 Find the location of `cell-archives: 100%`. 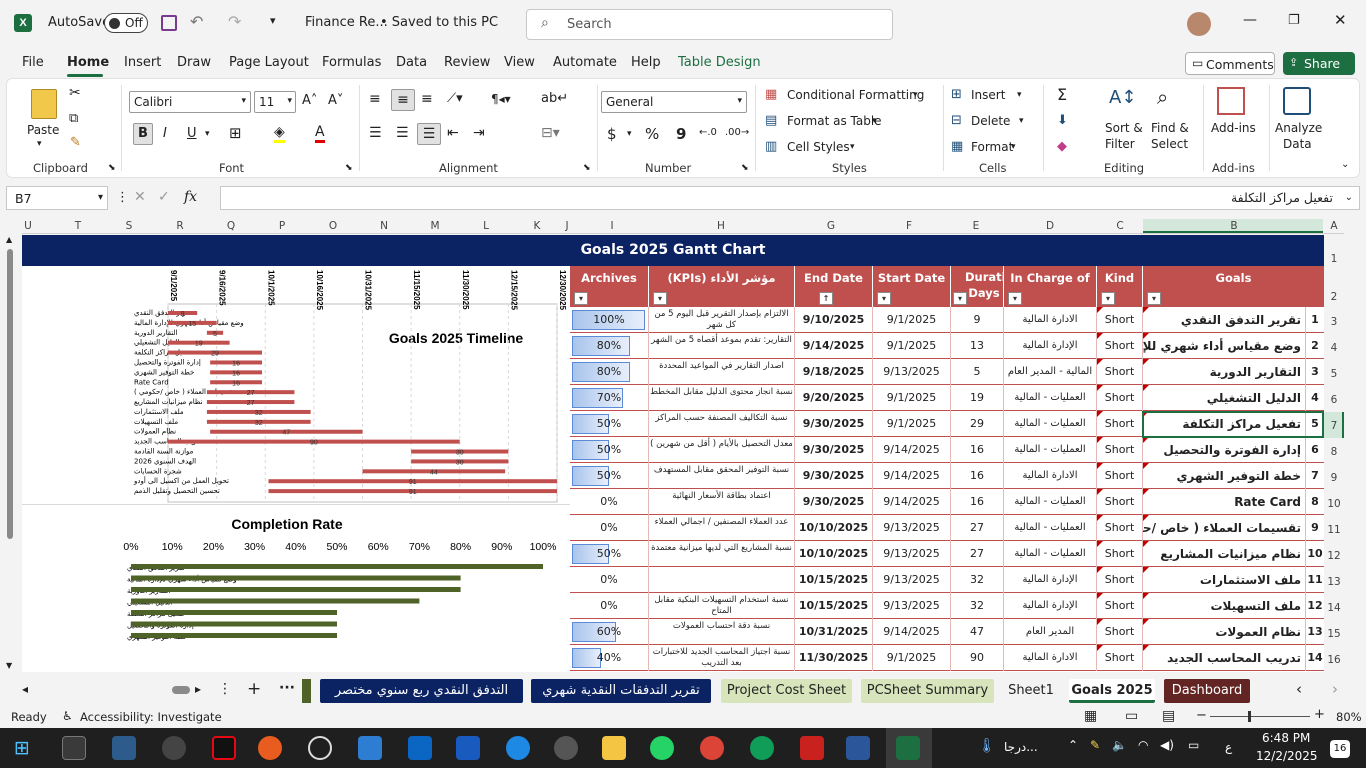

cell-archives: 100% is located at coordinates (609, 320).